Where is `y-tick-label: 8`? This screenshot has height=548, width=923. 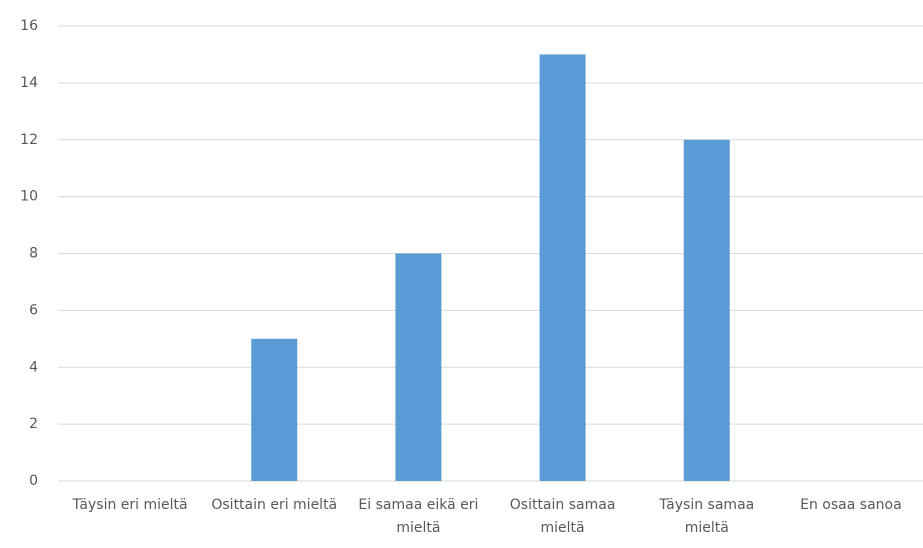
y-tick-label: 8 is located at coordinates (33, 254).